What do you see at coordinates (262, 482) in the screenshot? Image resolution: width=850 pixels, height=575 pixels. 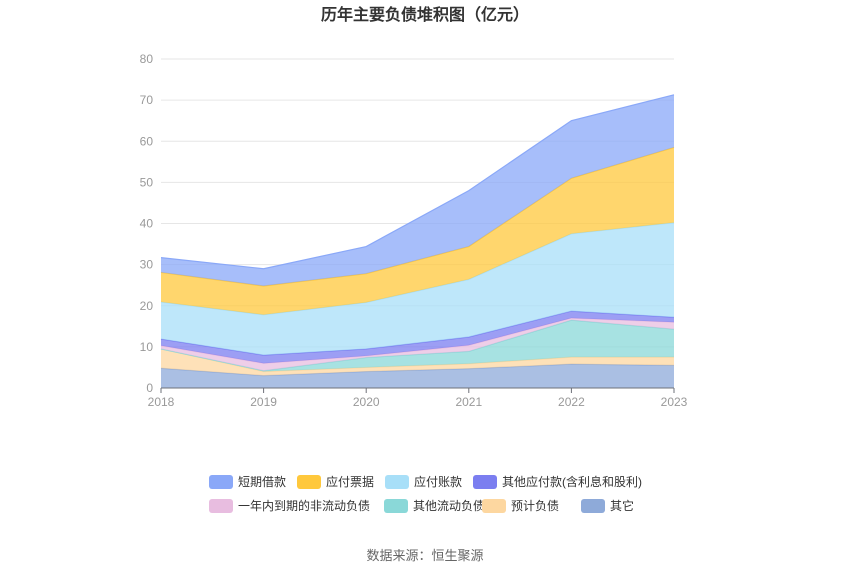 I see `legend-label: 短期借款` at bounding box center [262, 482].